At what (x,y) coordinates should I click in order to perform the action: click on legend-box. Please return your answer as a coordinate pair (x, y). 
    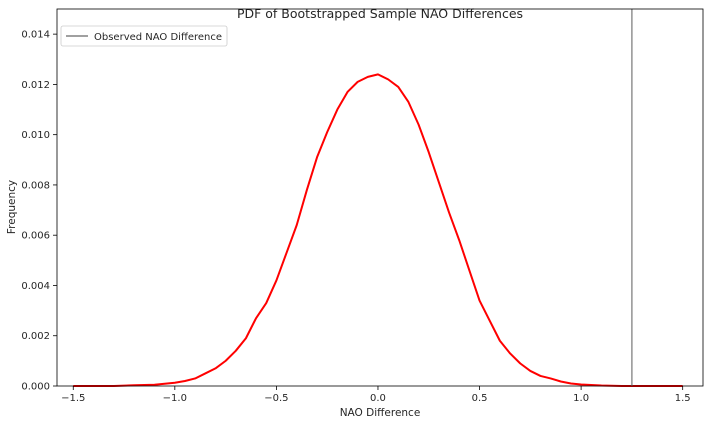
    Looking at the image, I should click on (144, 36).